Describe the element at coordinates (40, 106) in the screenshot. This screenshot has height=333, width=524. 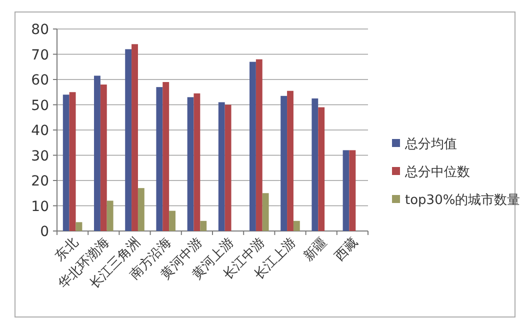
I see `y-tick-label: 50` at that location.